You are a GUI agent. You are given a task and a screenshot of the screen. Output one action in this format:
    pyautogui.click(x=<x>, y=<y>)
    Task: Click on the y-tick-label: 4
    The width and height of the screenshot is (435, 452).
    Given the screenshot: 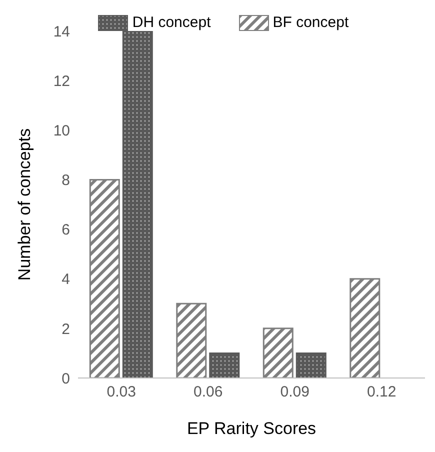 What is the action you would take?
    pyautogui.click(x=66, y=279)
    